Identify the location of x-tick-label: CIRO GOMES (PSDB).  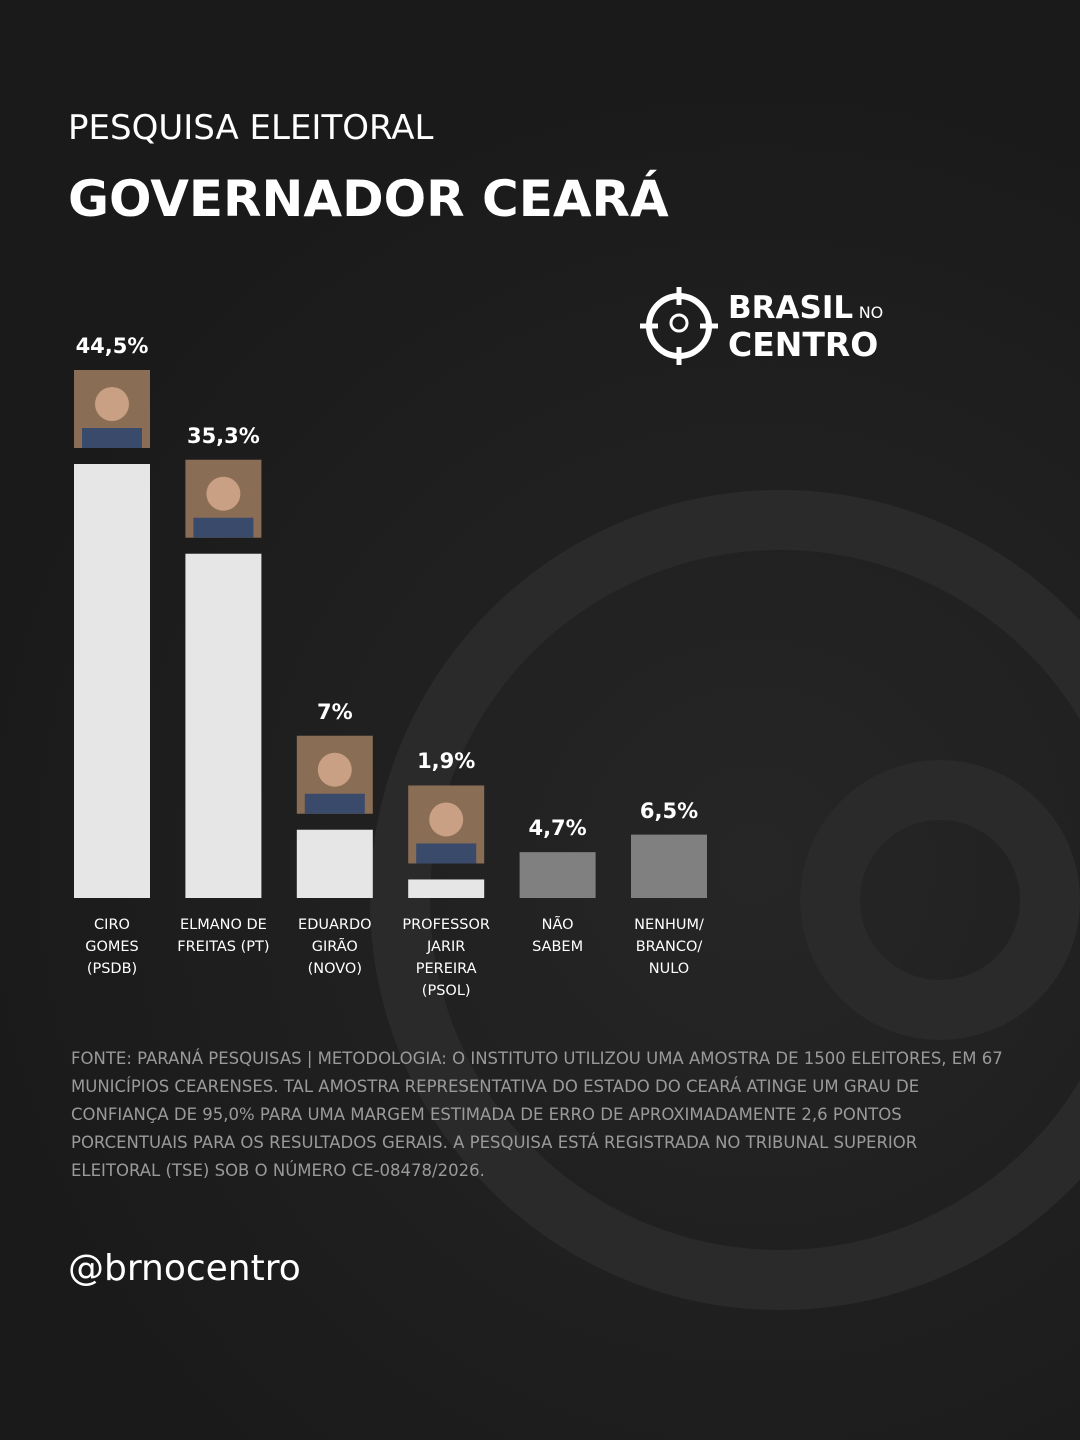
(112, 947).